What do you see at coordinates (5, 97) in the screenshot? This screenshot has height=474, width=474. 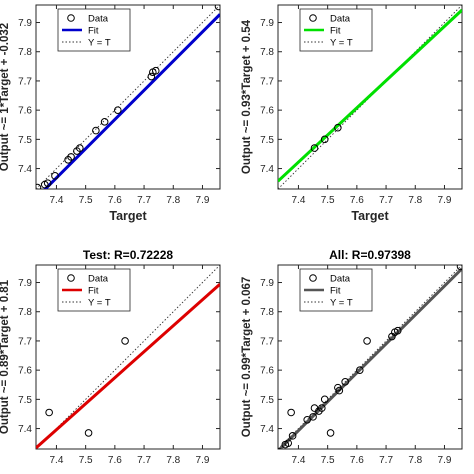 I see `y-axis-label: Output ~= 1*Target + -0.032` at bounding box center [5, 97].